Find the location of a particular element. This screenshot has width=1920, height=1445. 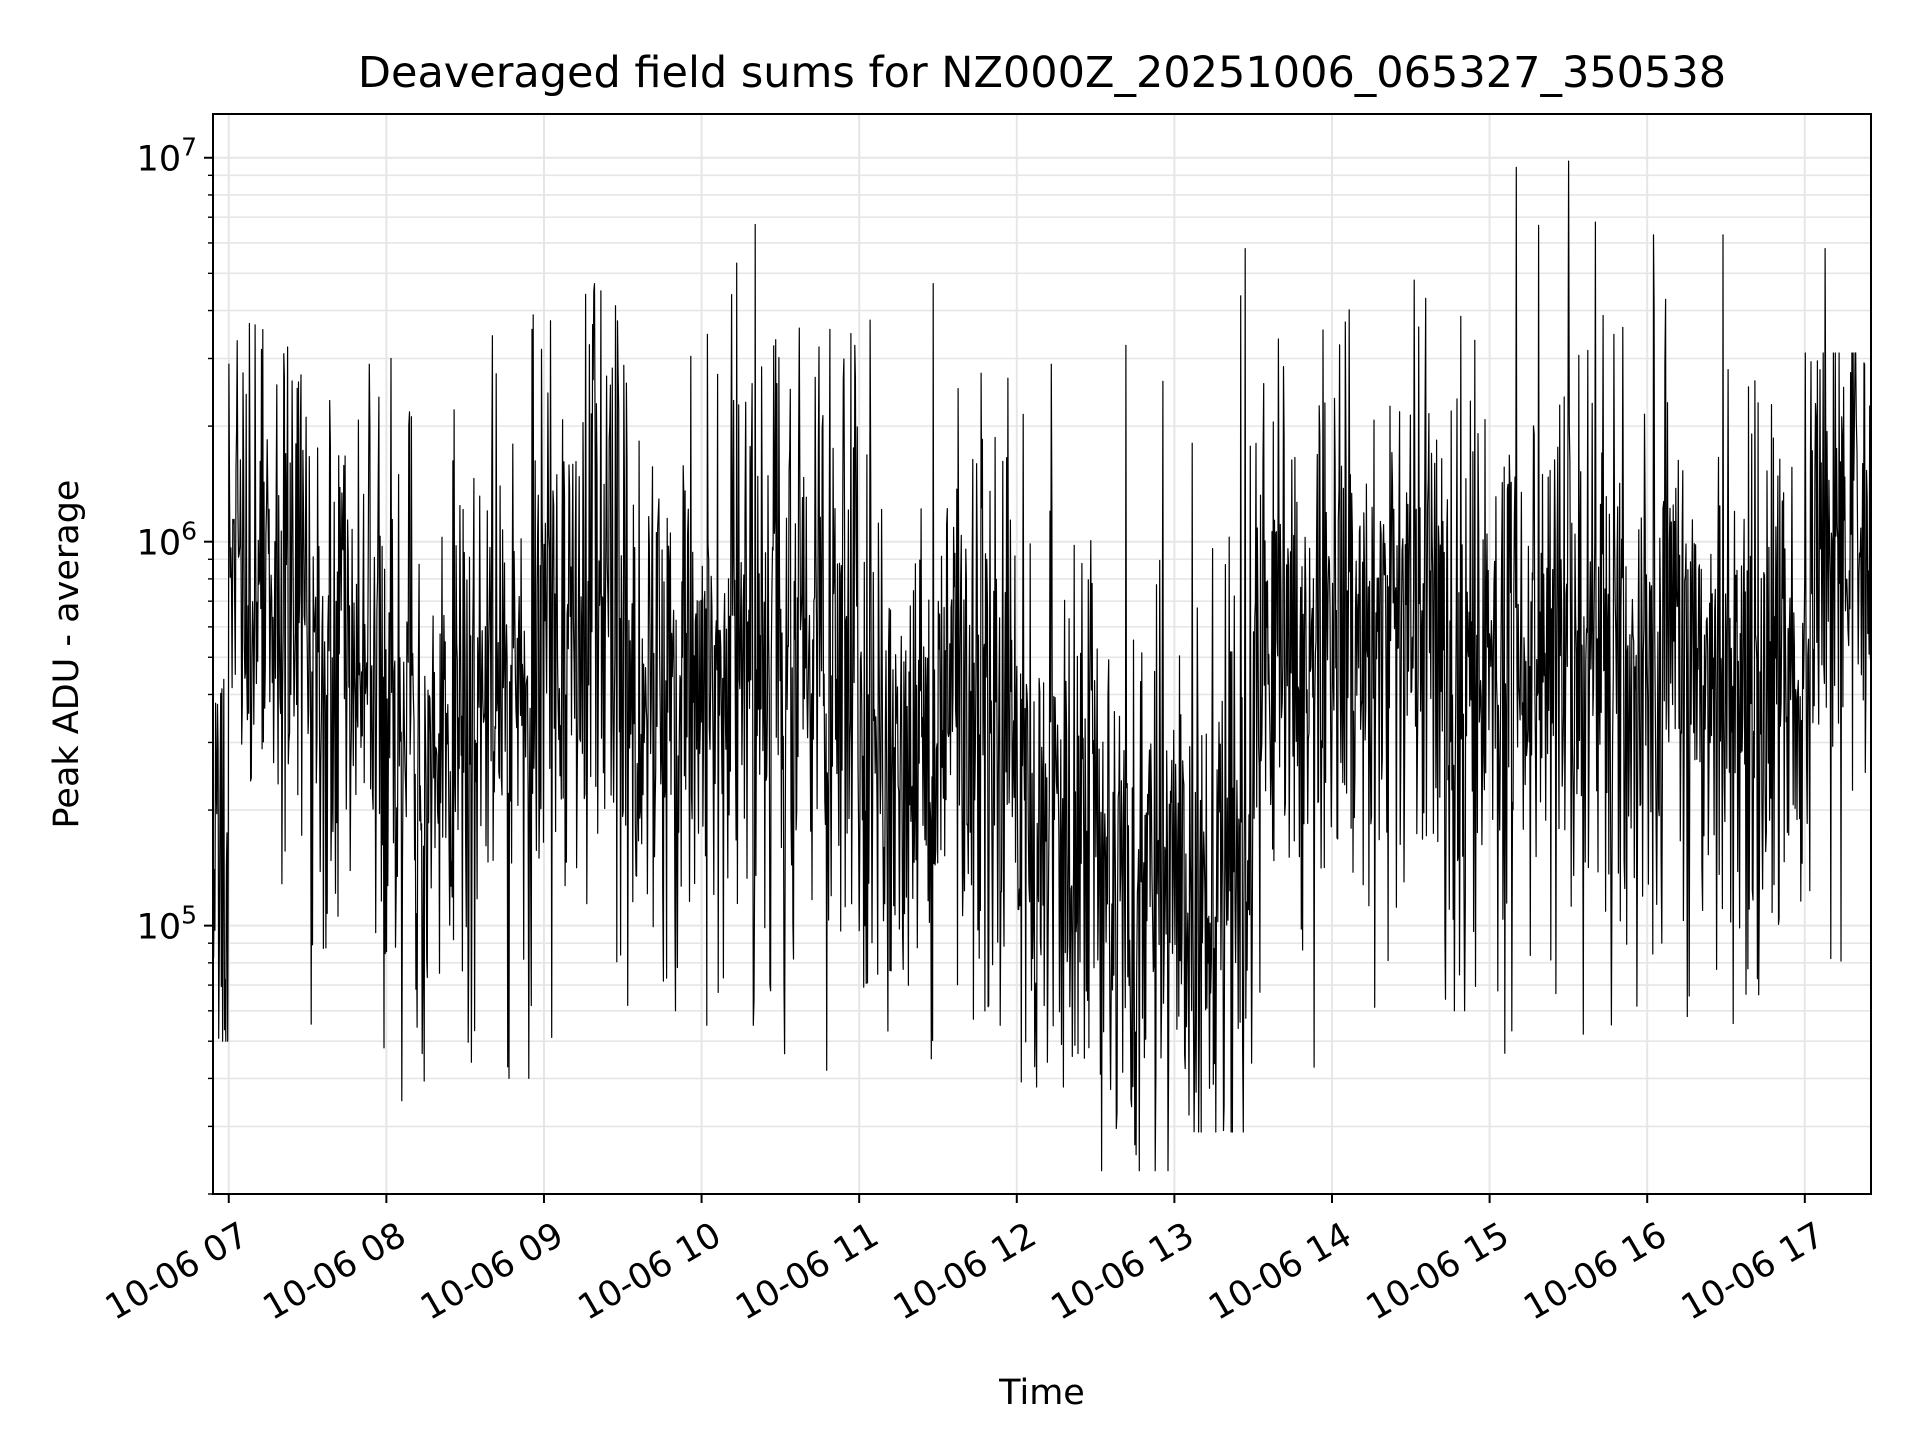

y-tick-label: 10⁵ is located at coordinates (167, 924).